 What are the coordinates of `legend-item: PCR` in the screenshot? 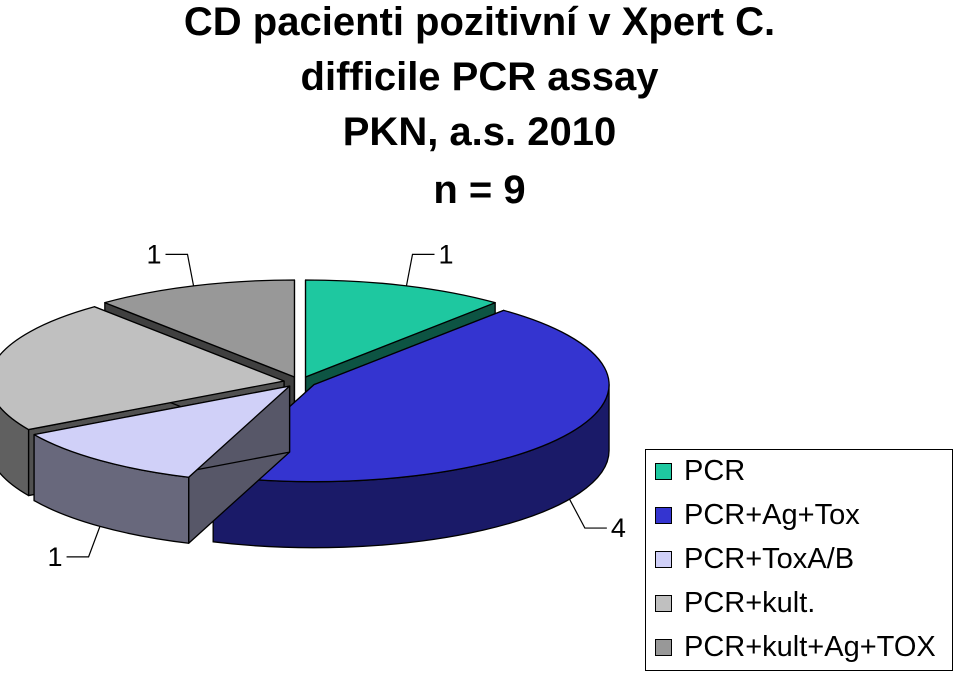 It's located at (695, 471).